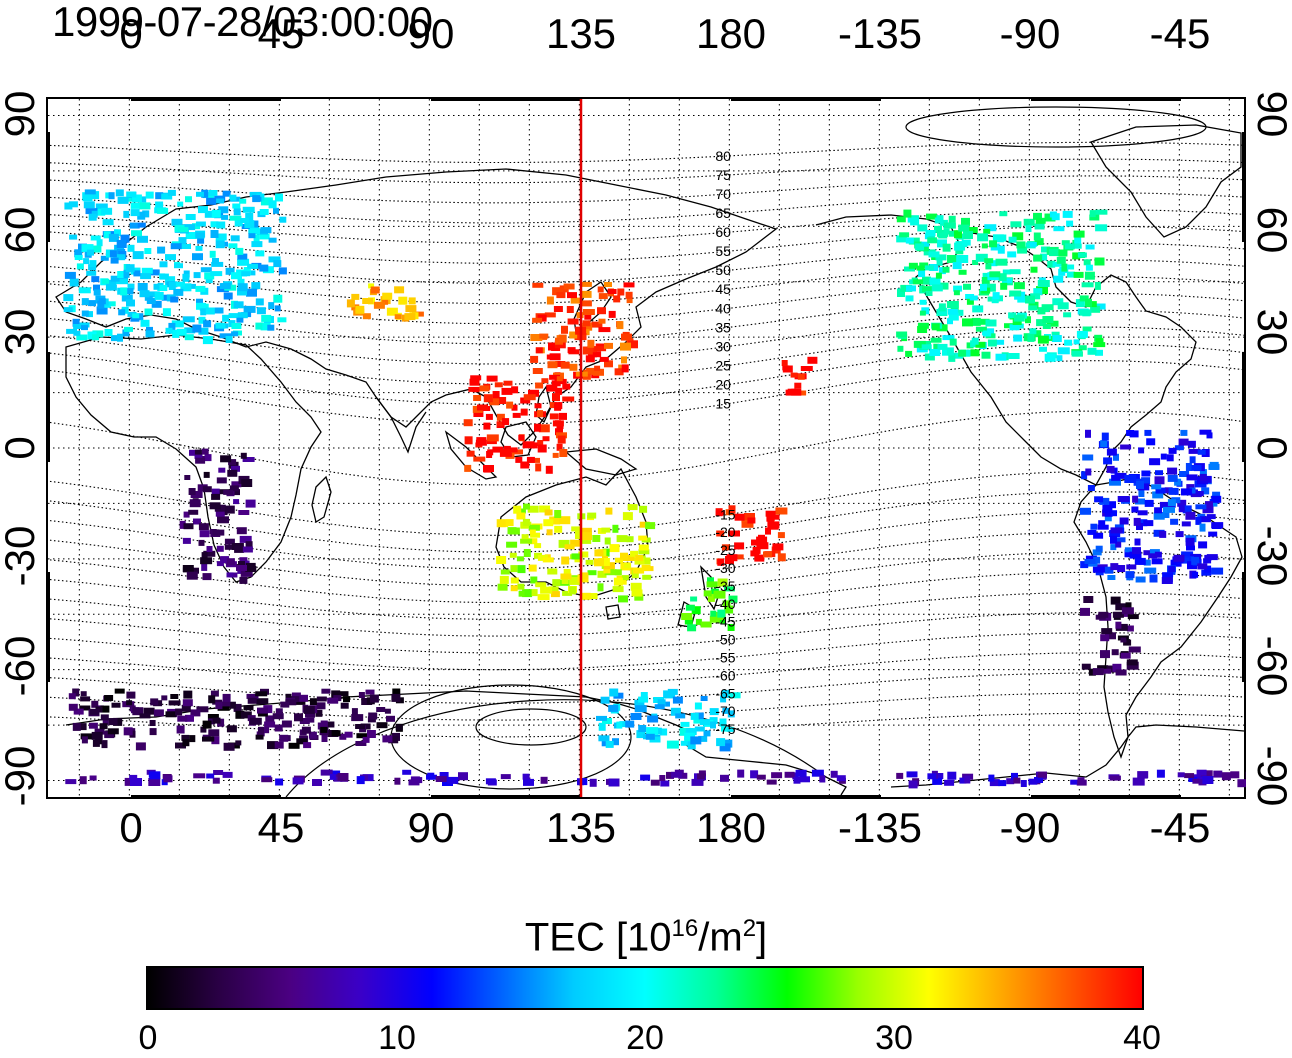 This screenshot has height=1058, width=1292. What do you see at coordinates (725, 568) in the screenshot?
I see `contour-label: -30` at bounding box center [725, 568].